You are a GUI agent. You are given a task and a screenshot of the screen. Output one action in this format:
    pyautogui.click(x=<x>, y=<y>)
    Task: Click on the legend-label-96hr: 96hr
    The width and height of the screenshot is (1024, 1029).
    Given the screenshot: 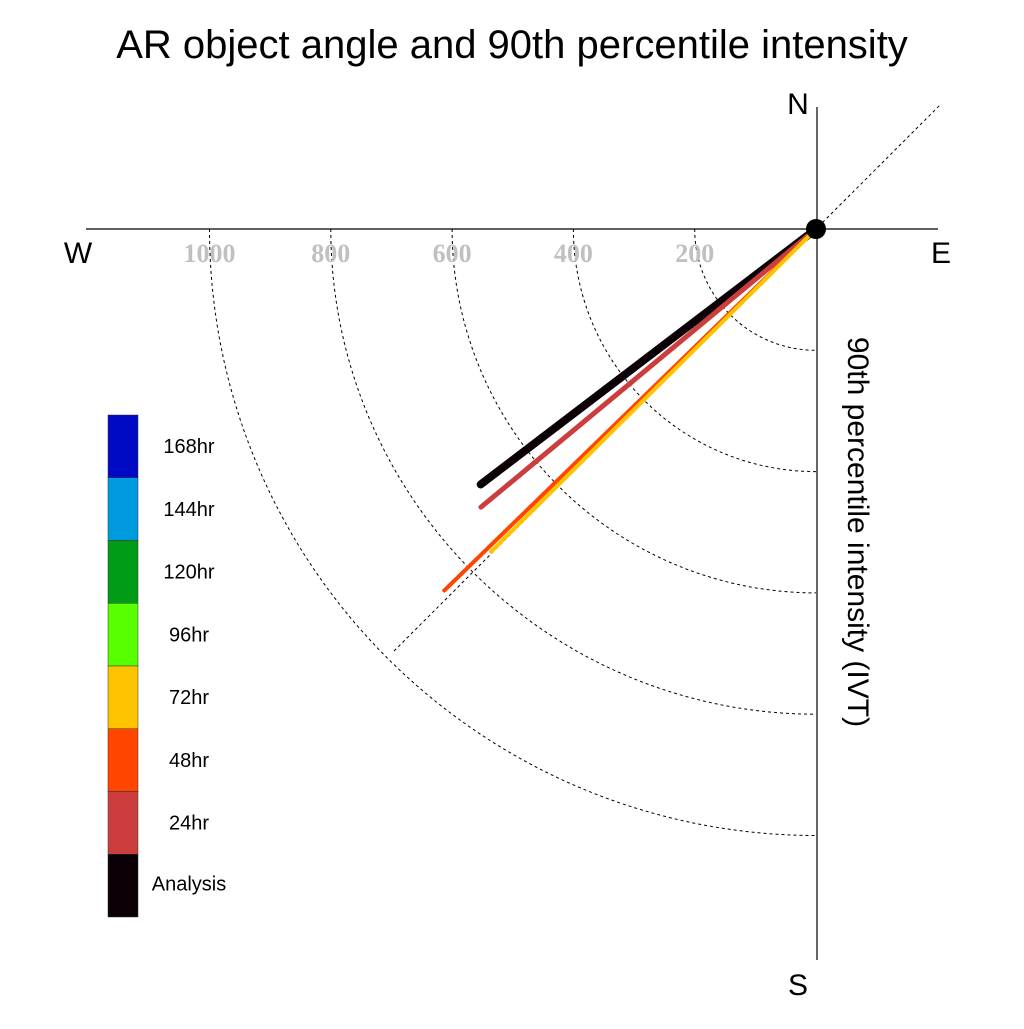 What is the action you would take?
    pyautogui.click(x=189, y=635)
    